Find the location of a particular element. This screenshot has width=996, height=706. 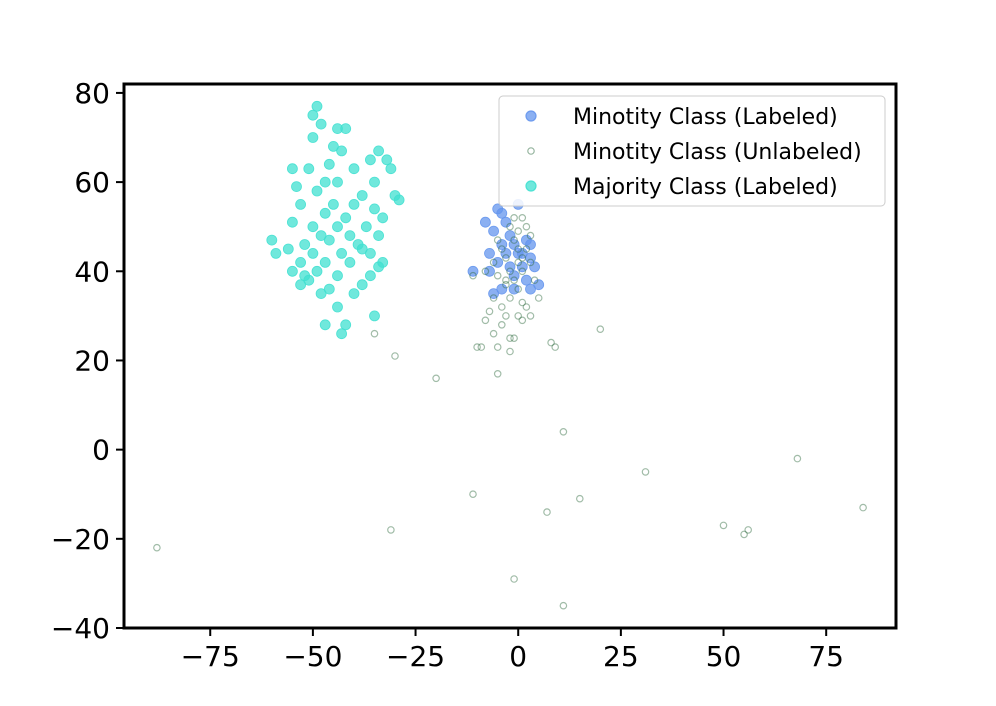

y-tick-label: −20 is located at coordinates (80, 539).